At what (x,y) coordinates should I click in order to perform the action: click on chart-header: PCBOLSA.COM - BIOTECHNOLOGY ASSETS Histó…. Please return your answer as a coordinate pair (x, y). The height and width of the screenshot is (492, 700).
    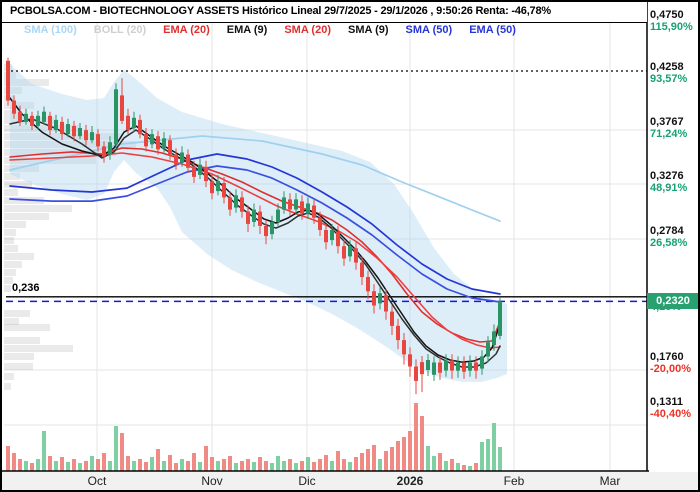
    Looking at the image, I should click on (324, 12).